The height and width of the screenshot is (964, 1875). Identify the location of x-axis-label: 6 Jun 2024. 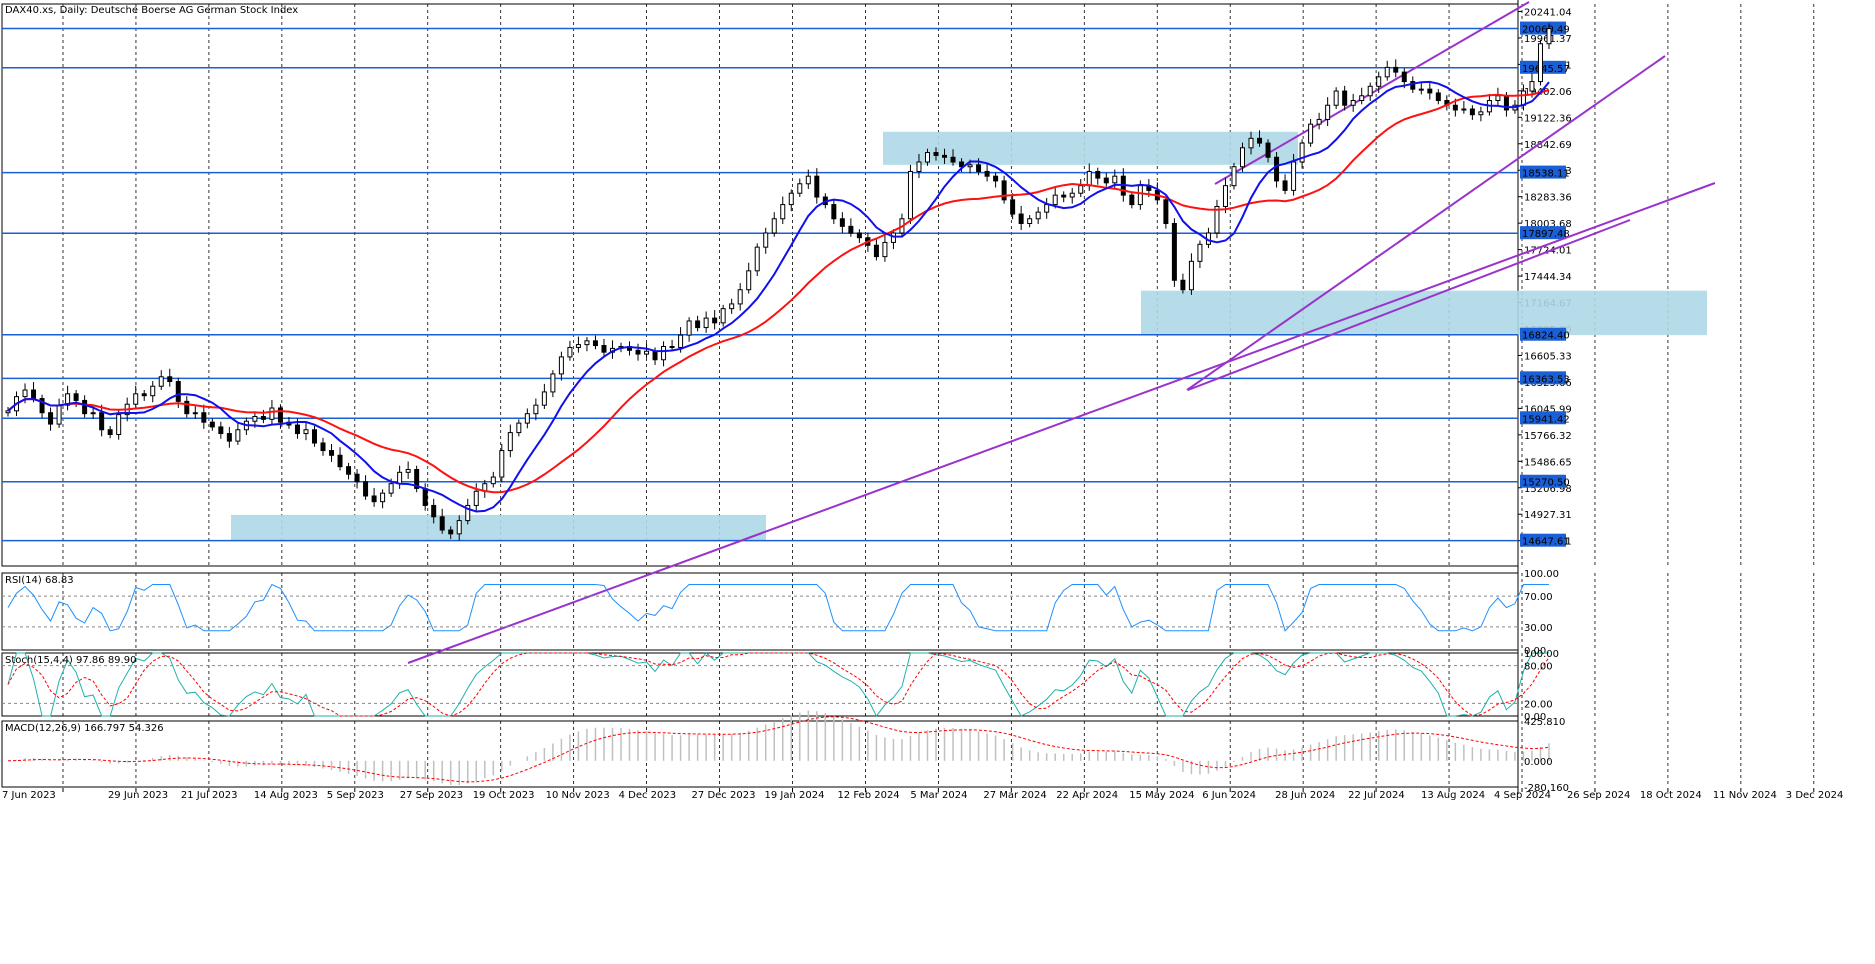
(1229, 795).